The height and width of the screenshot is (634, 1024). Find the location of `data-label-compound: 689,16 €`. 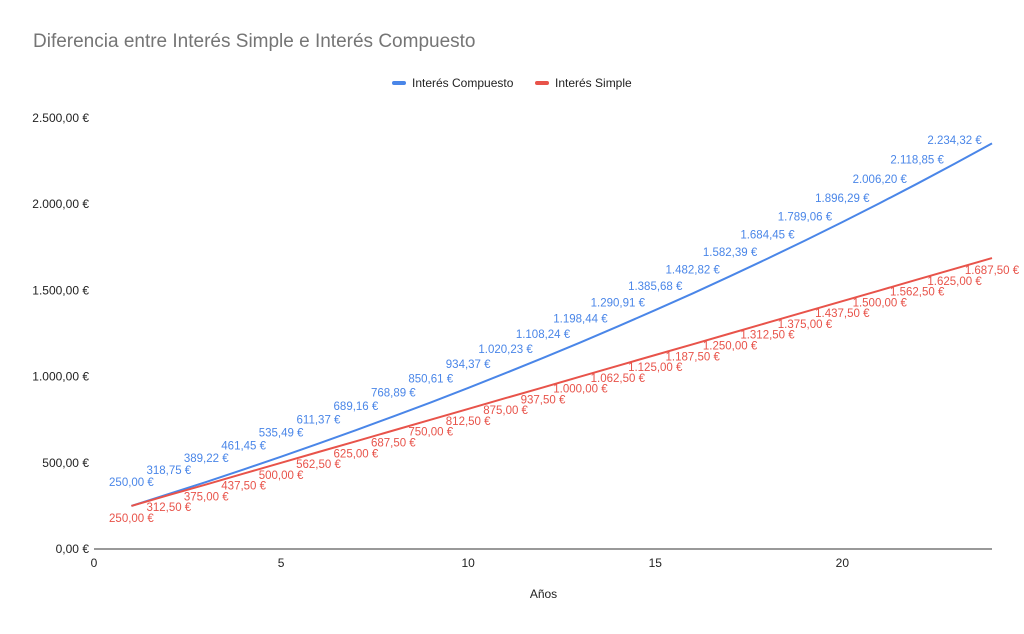

data-label-compound: 689,16 € is located at coordinates (356, 407).